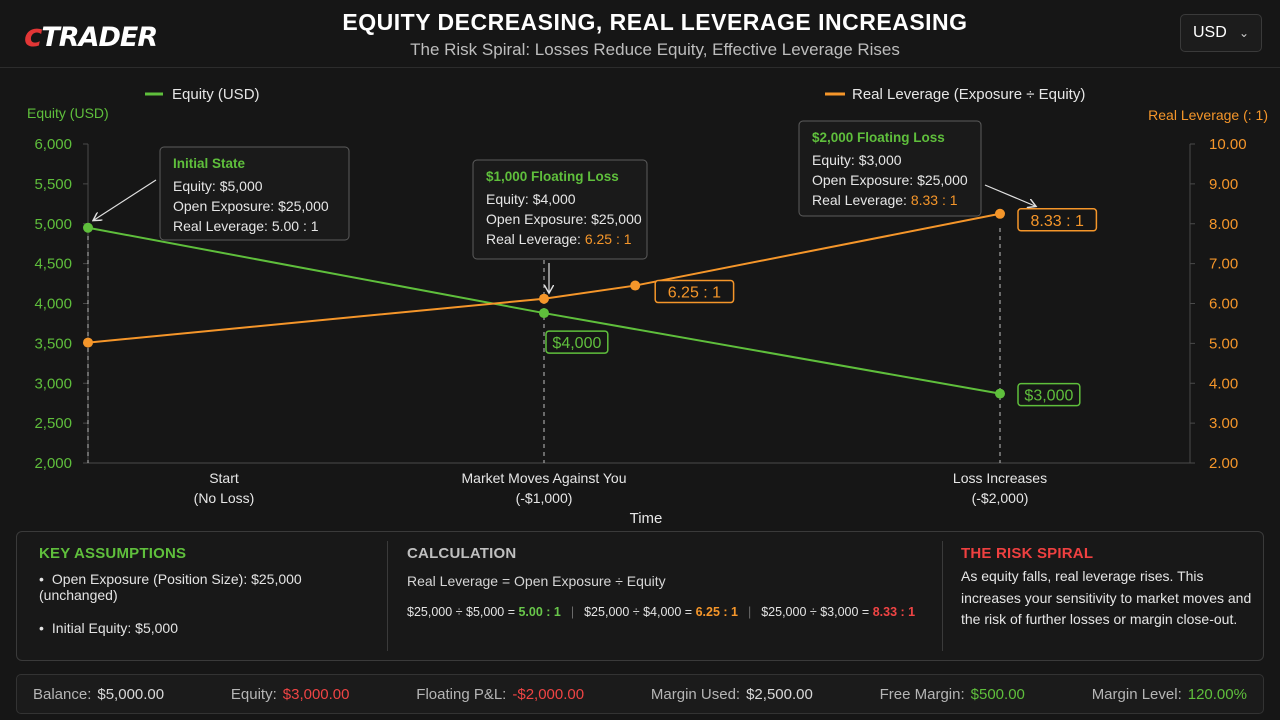  What do you see at coordinates (552, 176) in the screenshot?
I see `annotation-title: $1,000 Floating Loss` at bounding box center [552, 176].